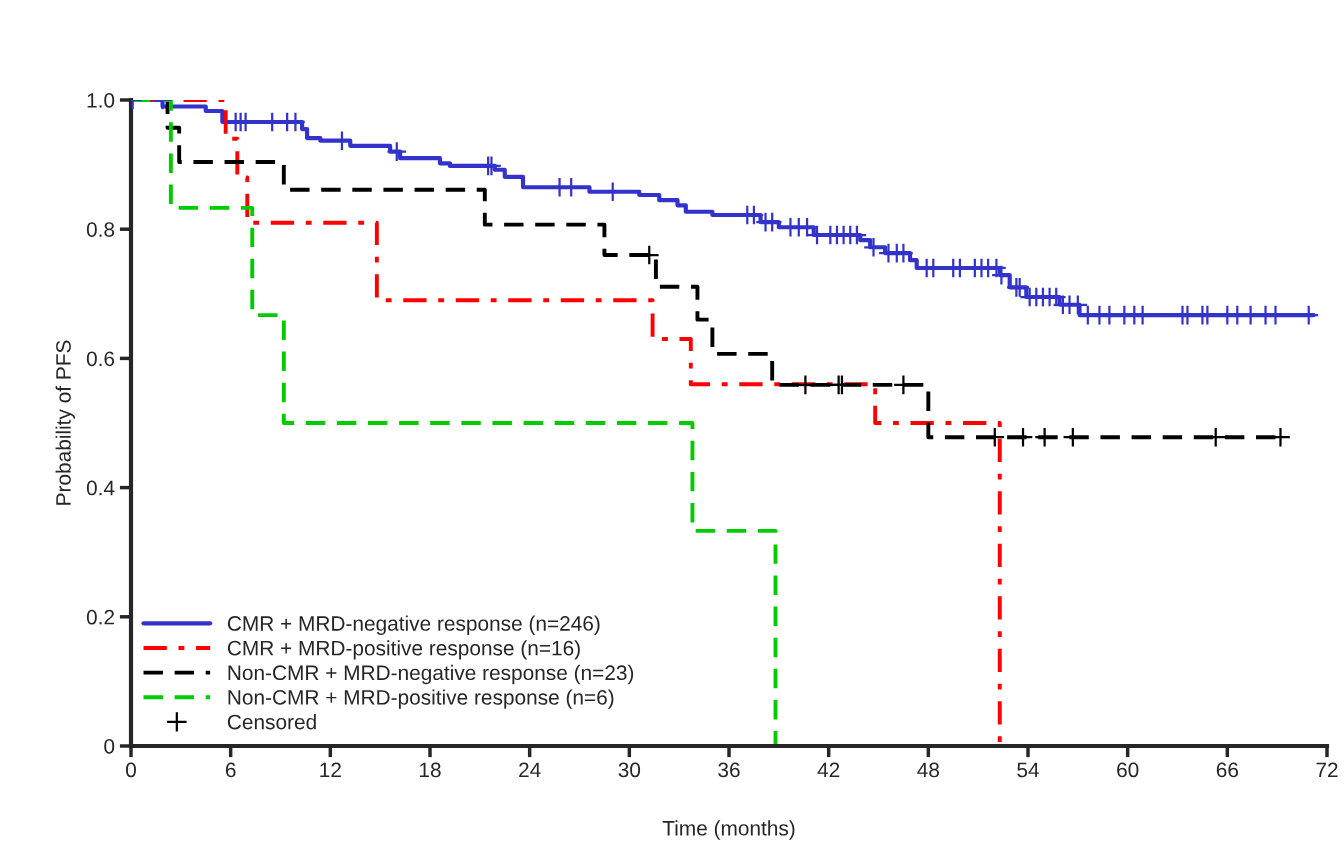  I want to click on legend-label: Censored, so click(271, 722).